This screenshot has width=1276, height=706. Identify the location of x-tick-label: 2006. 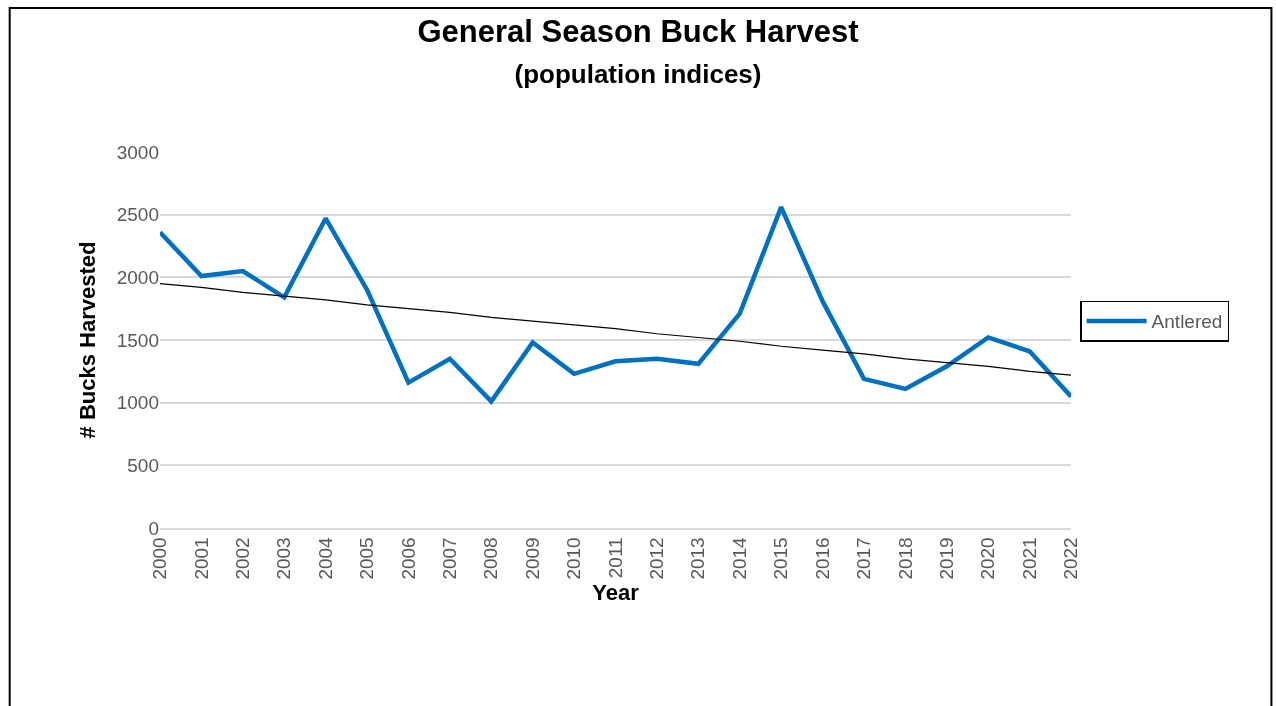
(408, 558).